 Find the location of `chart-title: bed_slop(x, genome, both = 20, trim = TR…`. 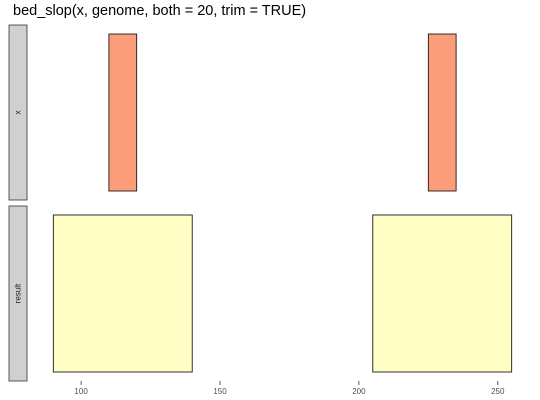

chart-title: bed_slop(x, genome, both = 20, trim = TR… is located at coordinates (160, 11).